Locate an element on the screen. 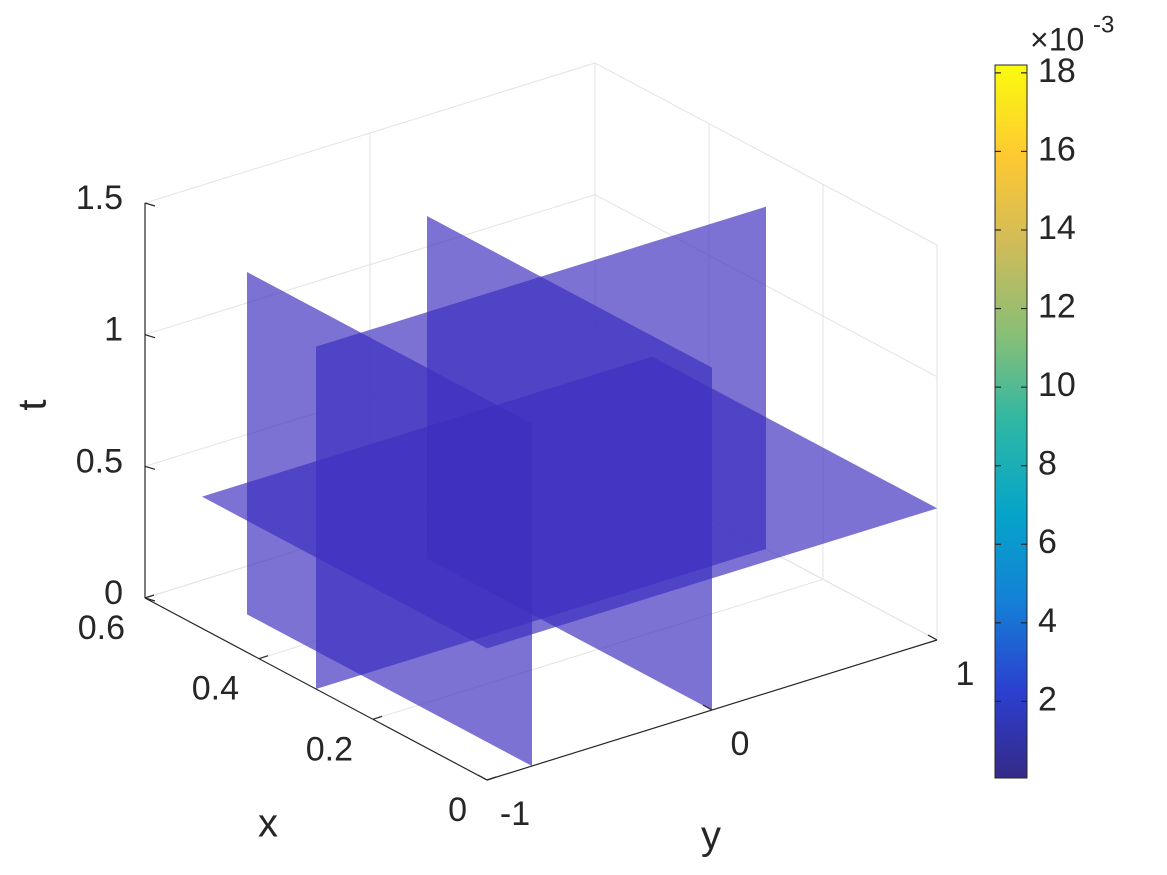 Image resolution: width=1167 pixels, height=875 pixels. y-tick-label: 0 is located at coordinates (740, 744).